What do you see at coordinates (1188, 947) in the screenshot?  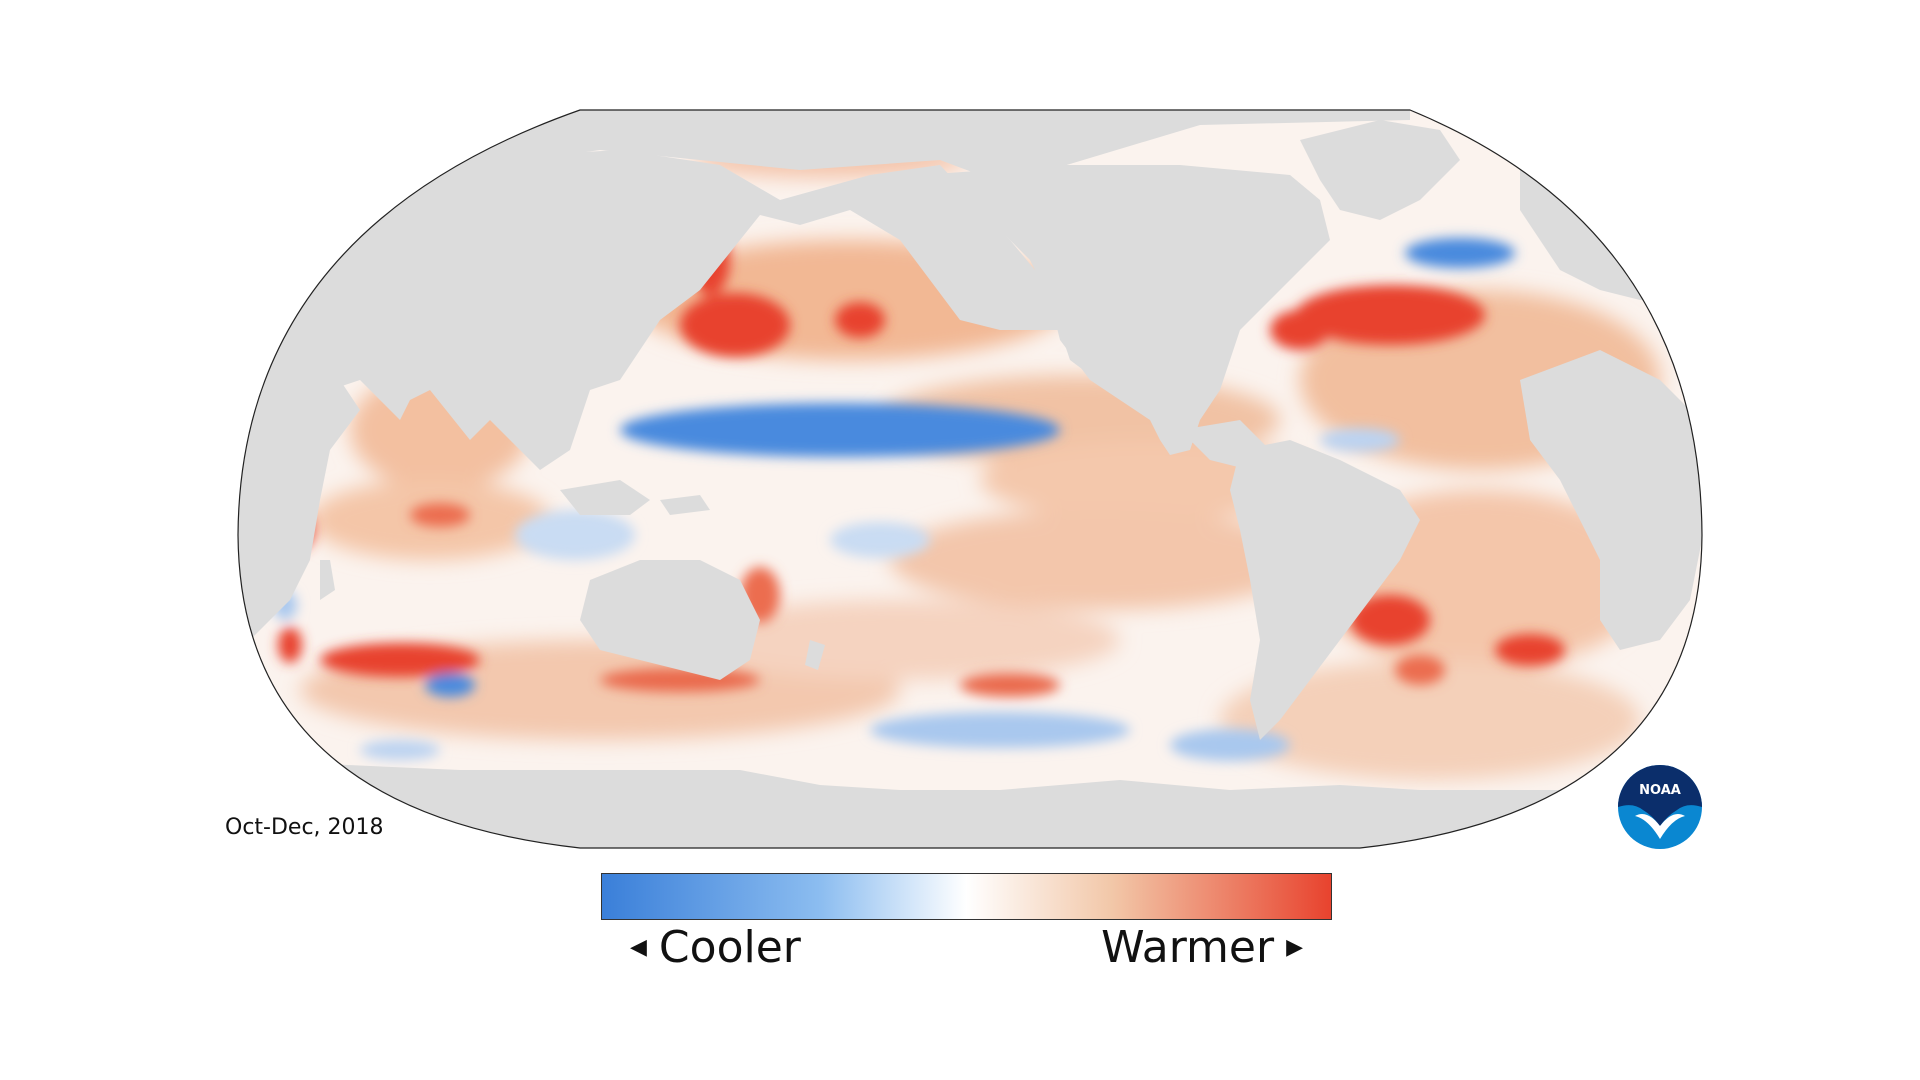 I see `warmer-label: Warmer` at bounding box center [1188, 947].